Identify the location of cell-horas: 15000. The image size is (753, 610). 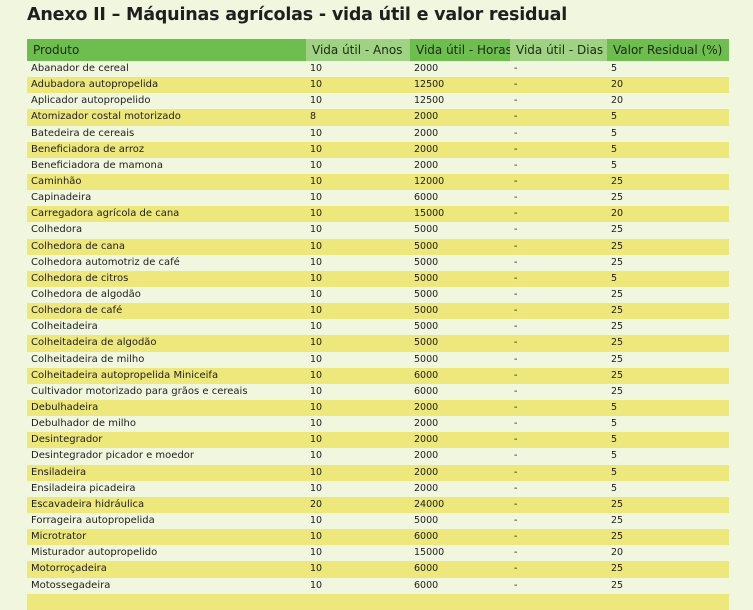
(429, 553).